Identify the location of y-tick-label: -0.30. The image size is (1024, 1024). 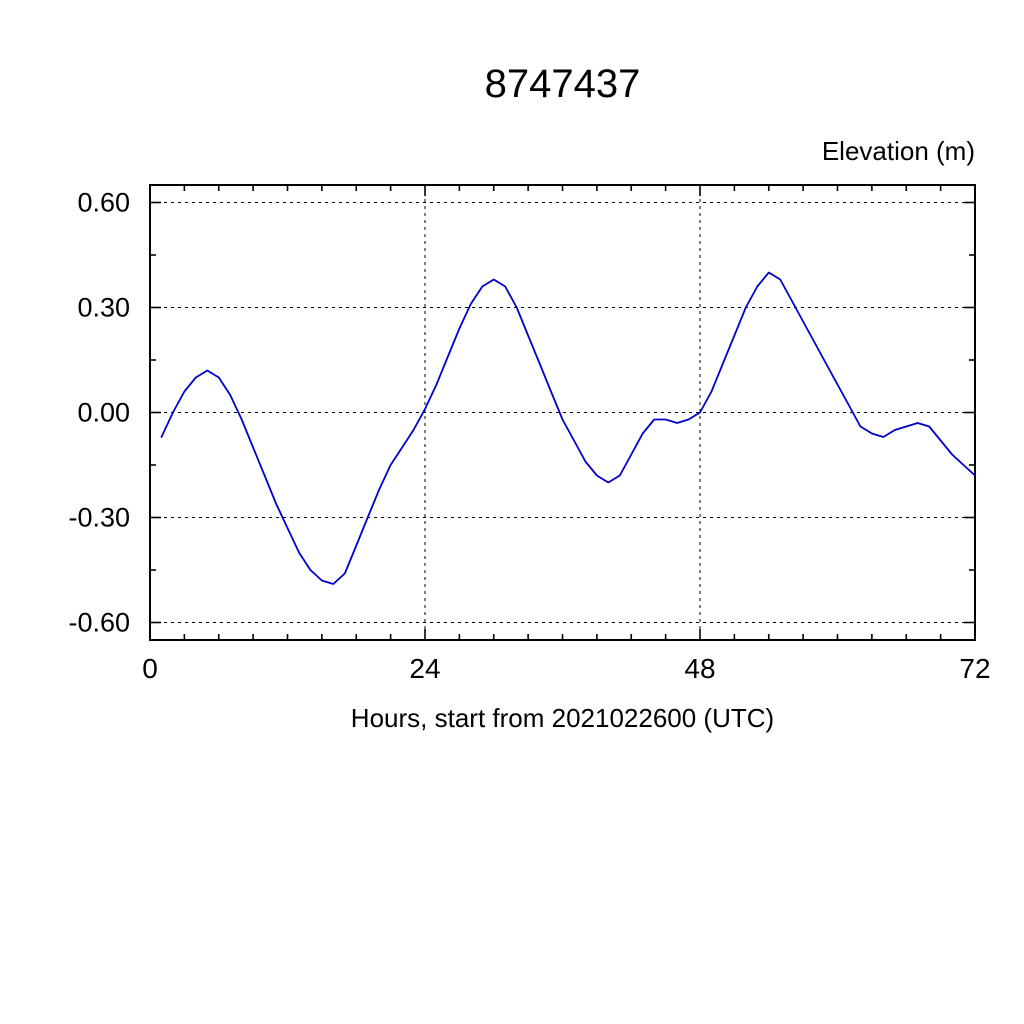
(99, 518).